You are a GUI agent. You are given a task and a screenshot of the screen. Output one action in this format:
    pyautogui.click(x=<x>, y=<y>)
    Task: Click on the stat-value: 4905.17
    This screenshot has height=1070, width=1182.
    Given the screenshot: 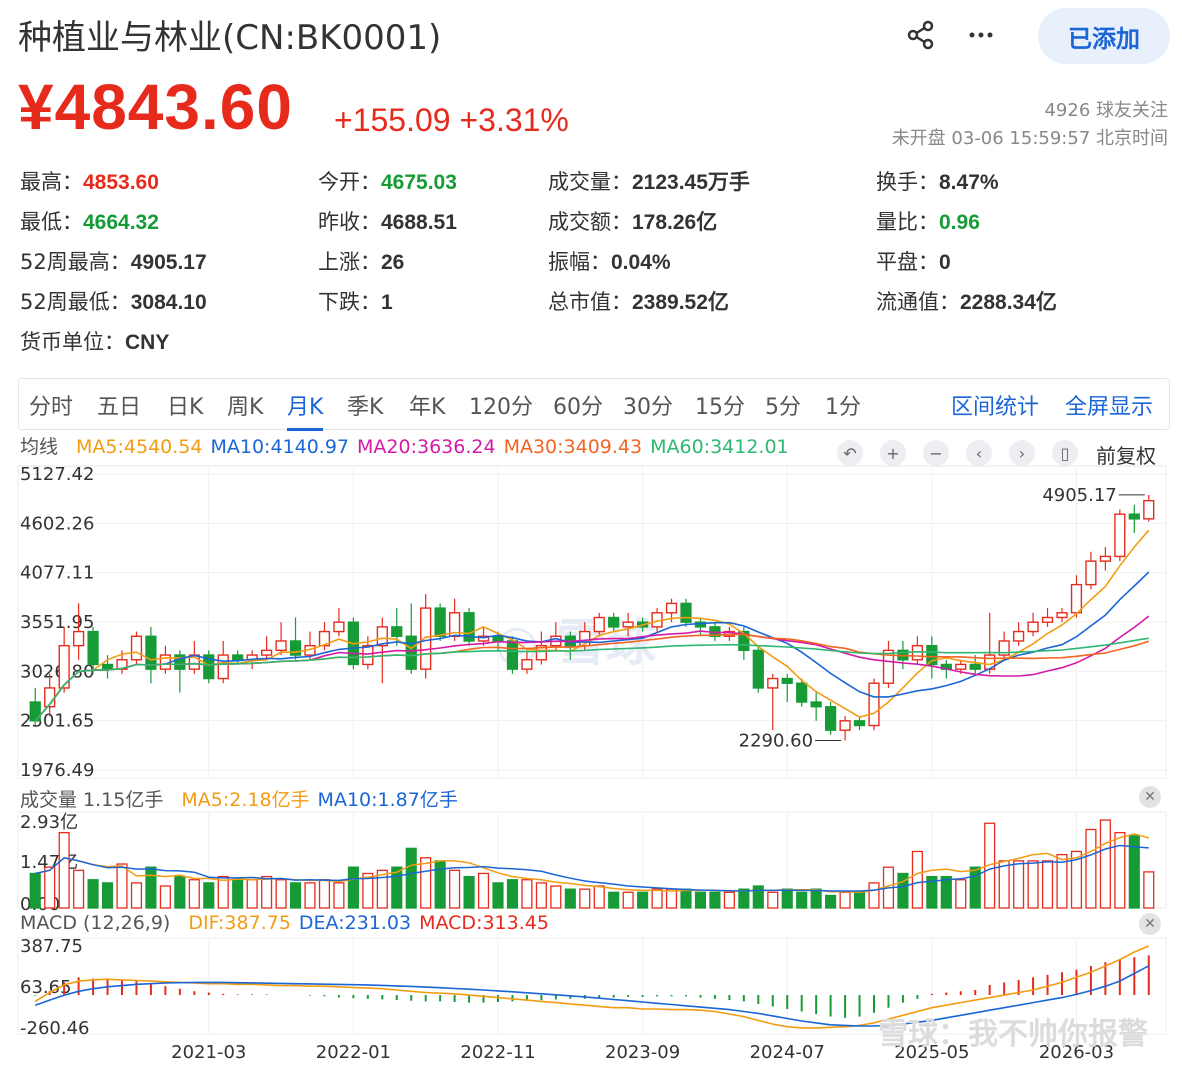 What is the action you would take?
    pyautogui.click(x=168, y=262)
    